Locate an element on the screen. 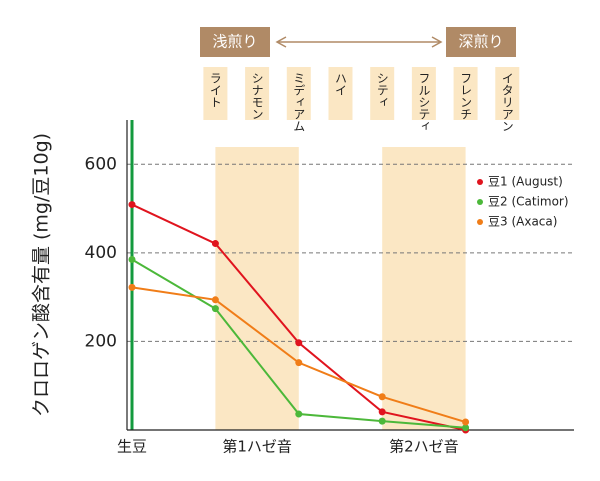 The height and width of the screenshot is (481, 600). dark-label: 深煎り is located at coordinates (480, 42).